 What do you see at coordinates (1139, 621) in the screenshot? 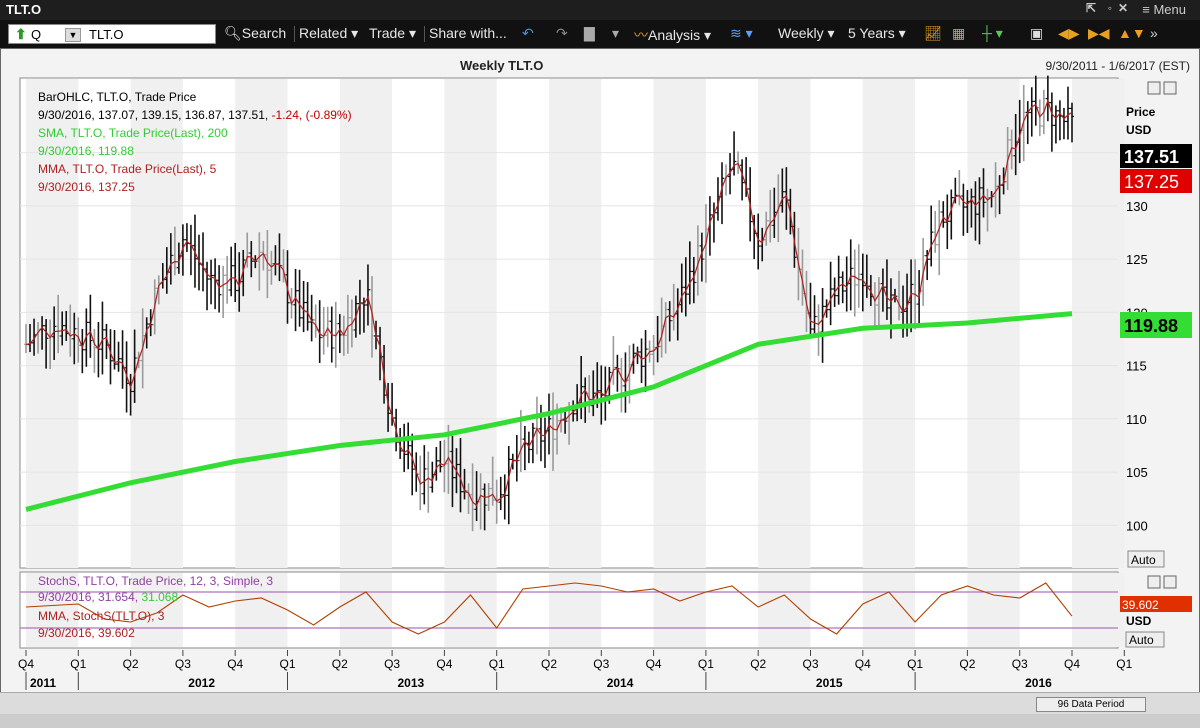
I see `stoch-axis-unit: USD` at bounding box center [1139, 621].